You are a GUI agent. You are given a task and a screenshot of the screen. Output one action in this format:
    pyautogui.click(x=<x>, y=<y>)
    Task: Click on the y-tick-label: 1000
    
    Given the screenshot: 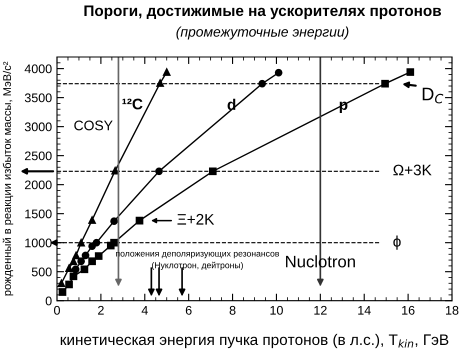 What is the action you would take?
    pyautogui.click(x=38, y=243)
    